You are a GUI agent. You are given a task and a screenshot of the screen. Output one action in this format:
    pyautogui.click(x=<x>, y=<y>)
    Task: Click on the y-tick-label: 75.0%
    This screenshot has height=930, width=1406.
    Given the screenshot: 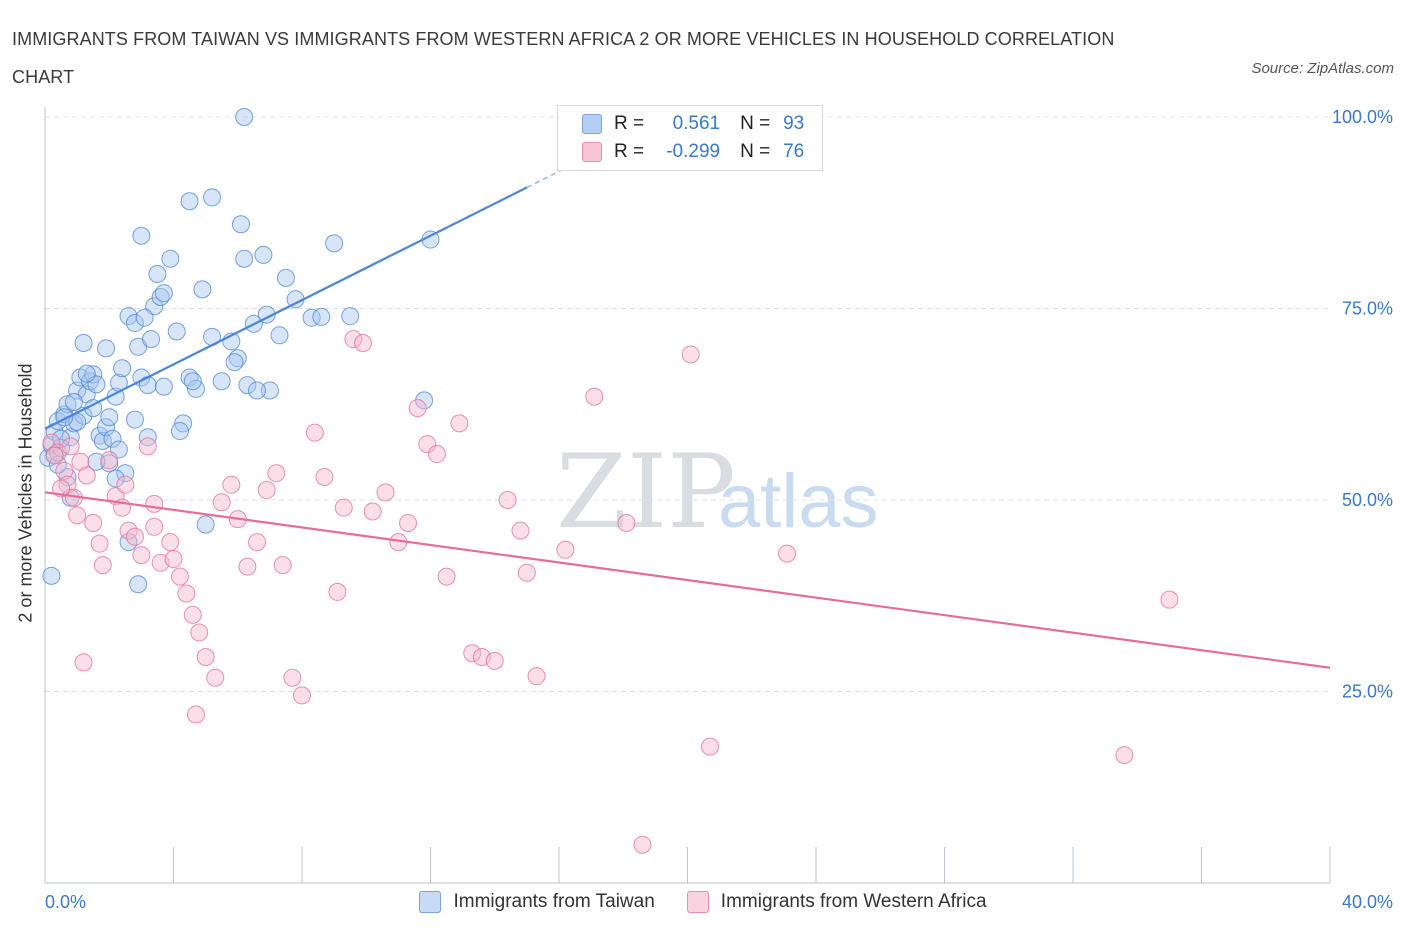 What is the action you would take?
    pyautogui.click(x=1367, y=309)
    